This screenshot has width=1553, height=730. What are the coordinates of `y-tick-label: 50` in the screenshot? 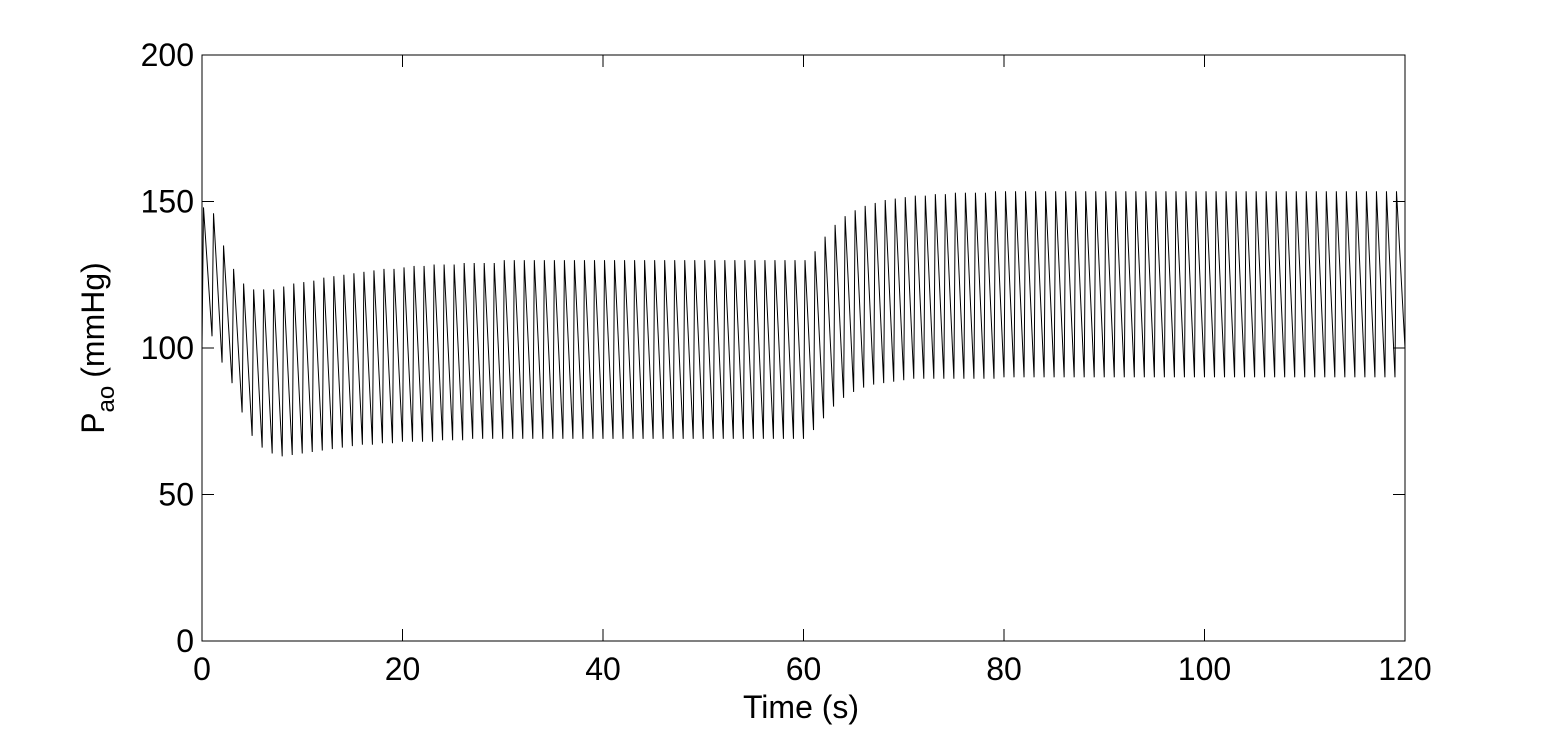 It's located at (176, 495).